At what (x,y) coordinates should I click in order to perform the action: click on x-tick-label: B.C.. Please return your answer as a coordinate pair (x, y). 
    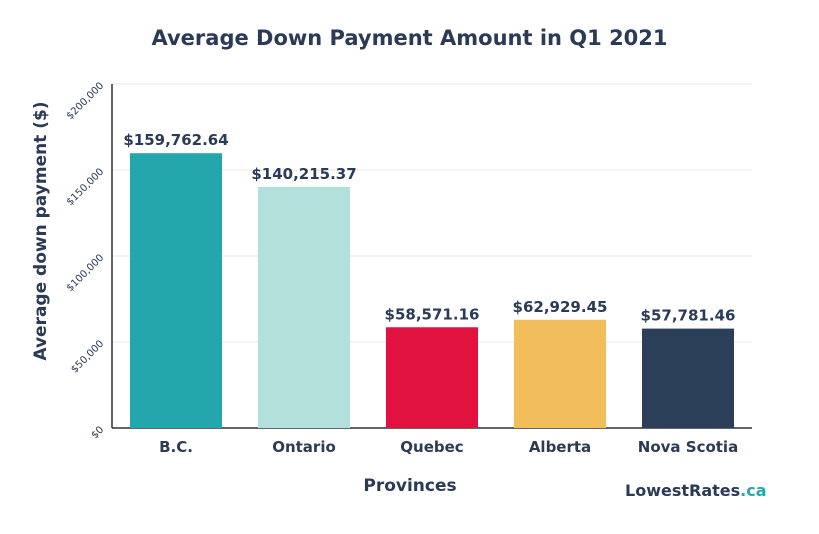
    Looking at the image, I should click on (176, 447).